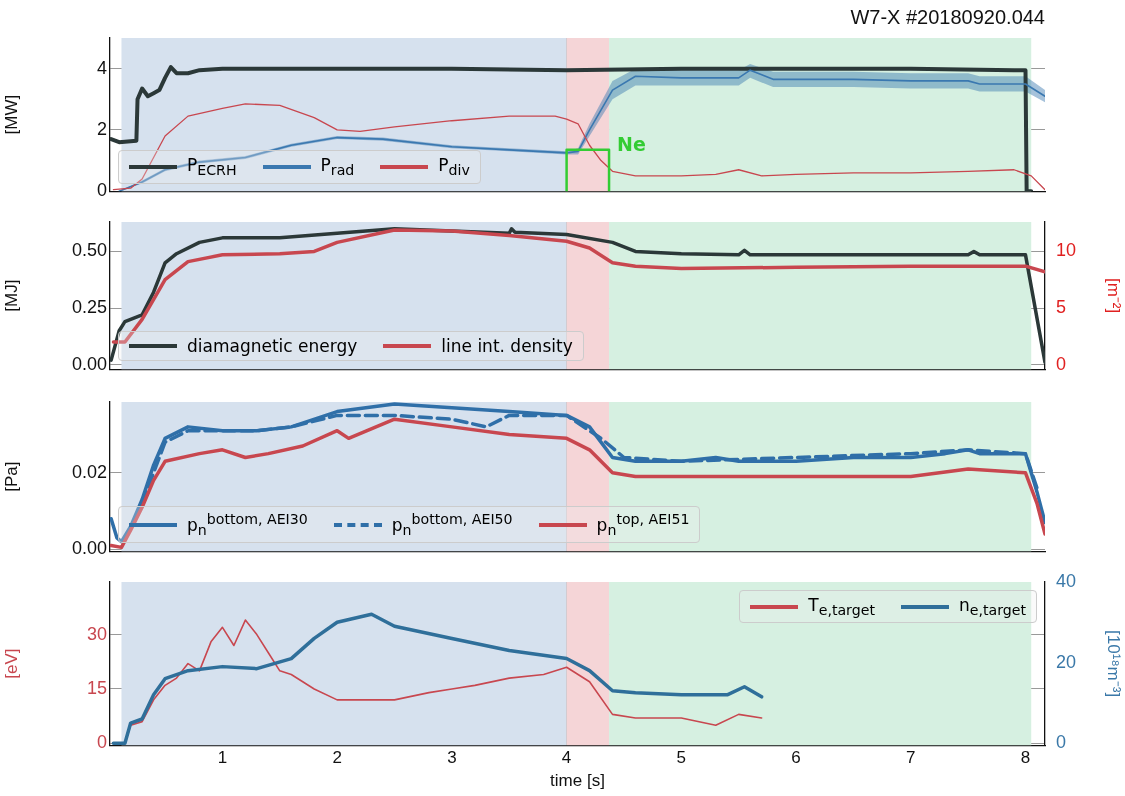 This screenshot has width=1125, height=796. What do you see at coordinates (507, 346) in the screenshot?
I see `legend-label: line int. density` at bounding box center [507, 346].